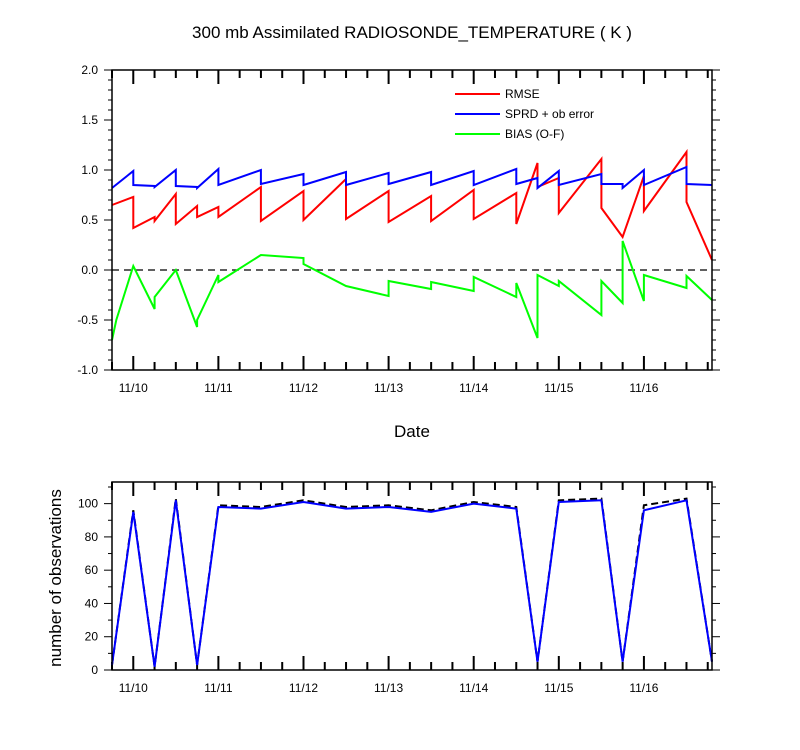 This screenshot has height=750, width=800. I want to click on y-tick-label: 0.0, so click(89, 270).